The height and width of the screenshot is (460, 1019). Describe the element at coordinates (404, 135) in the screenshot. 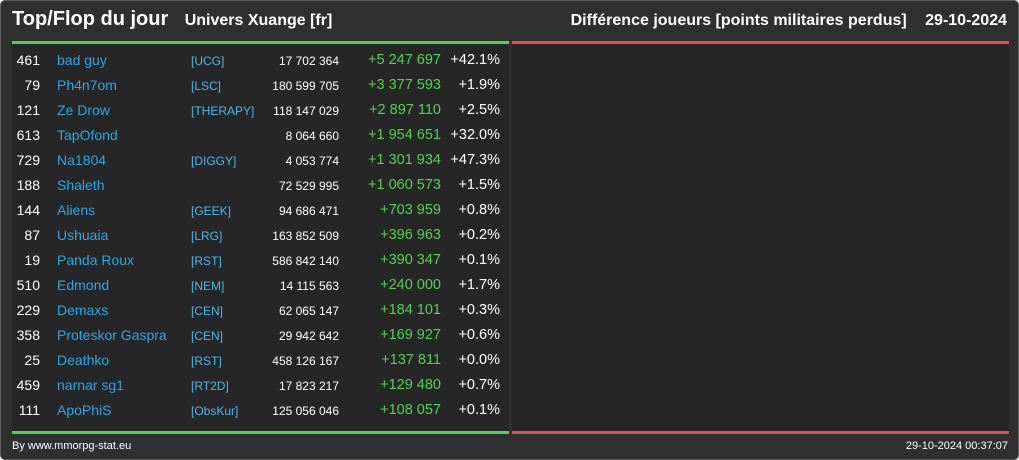

I see `diff-cell: +1 954 651` at that location.